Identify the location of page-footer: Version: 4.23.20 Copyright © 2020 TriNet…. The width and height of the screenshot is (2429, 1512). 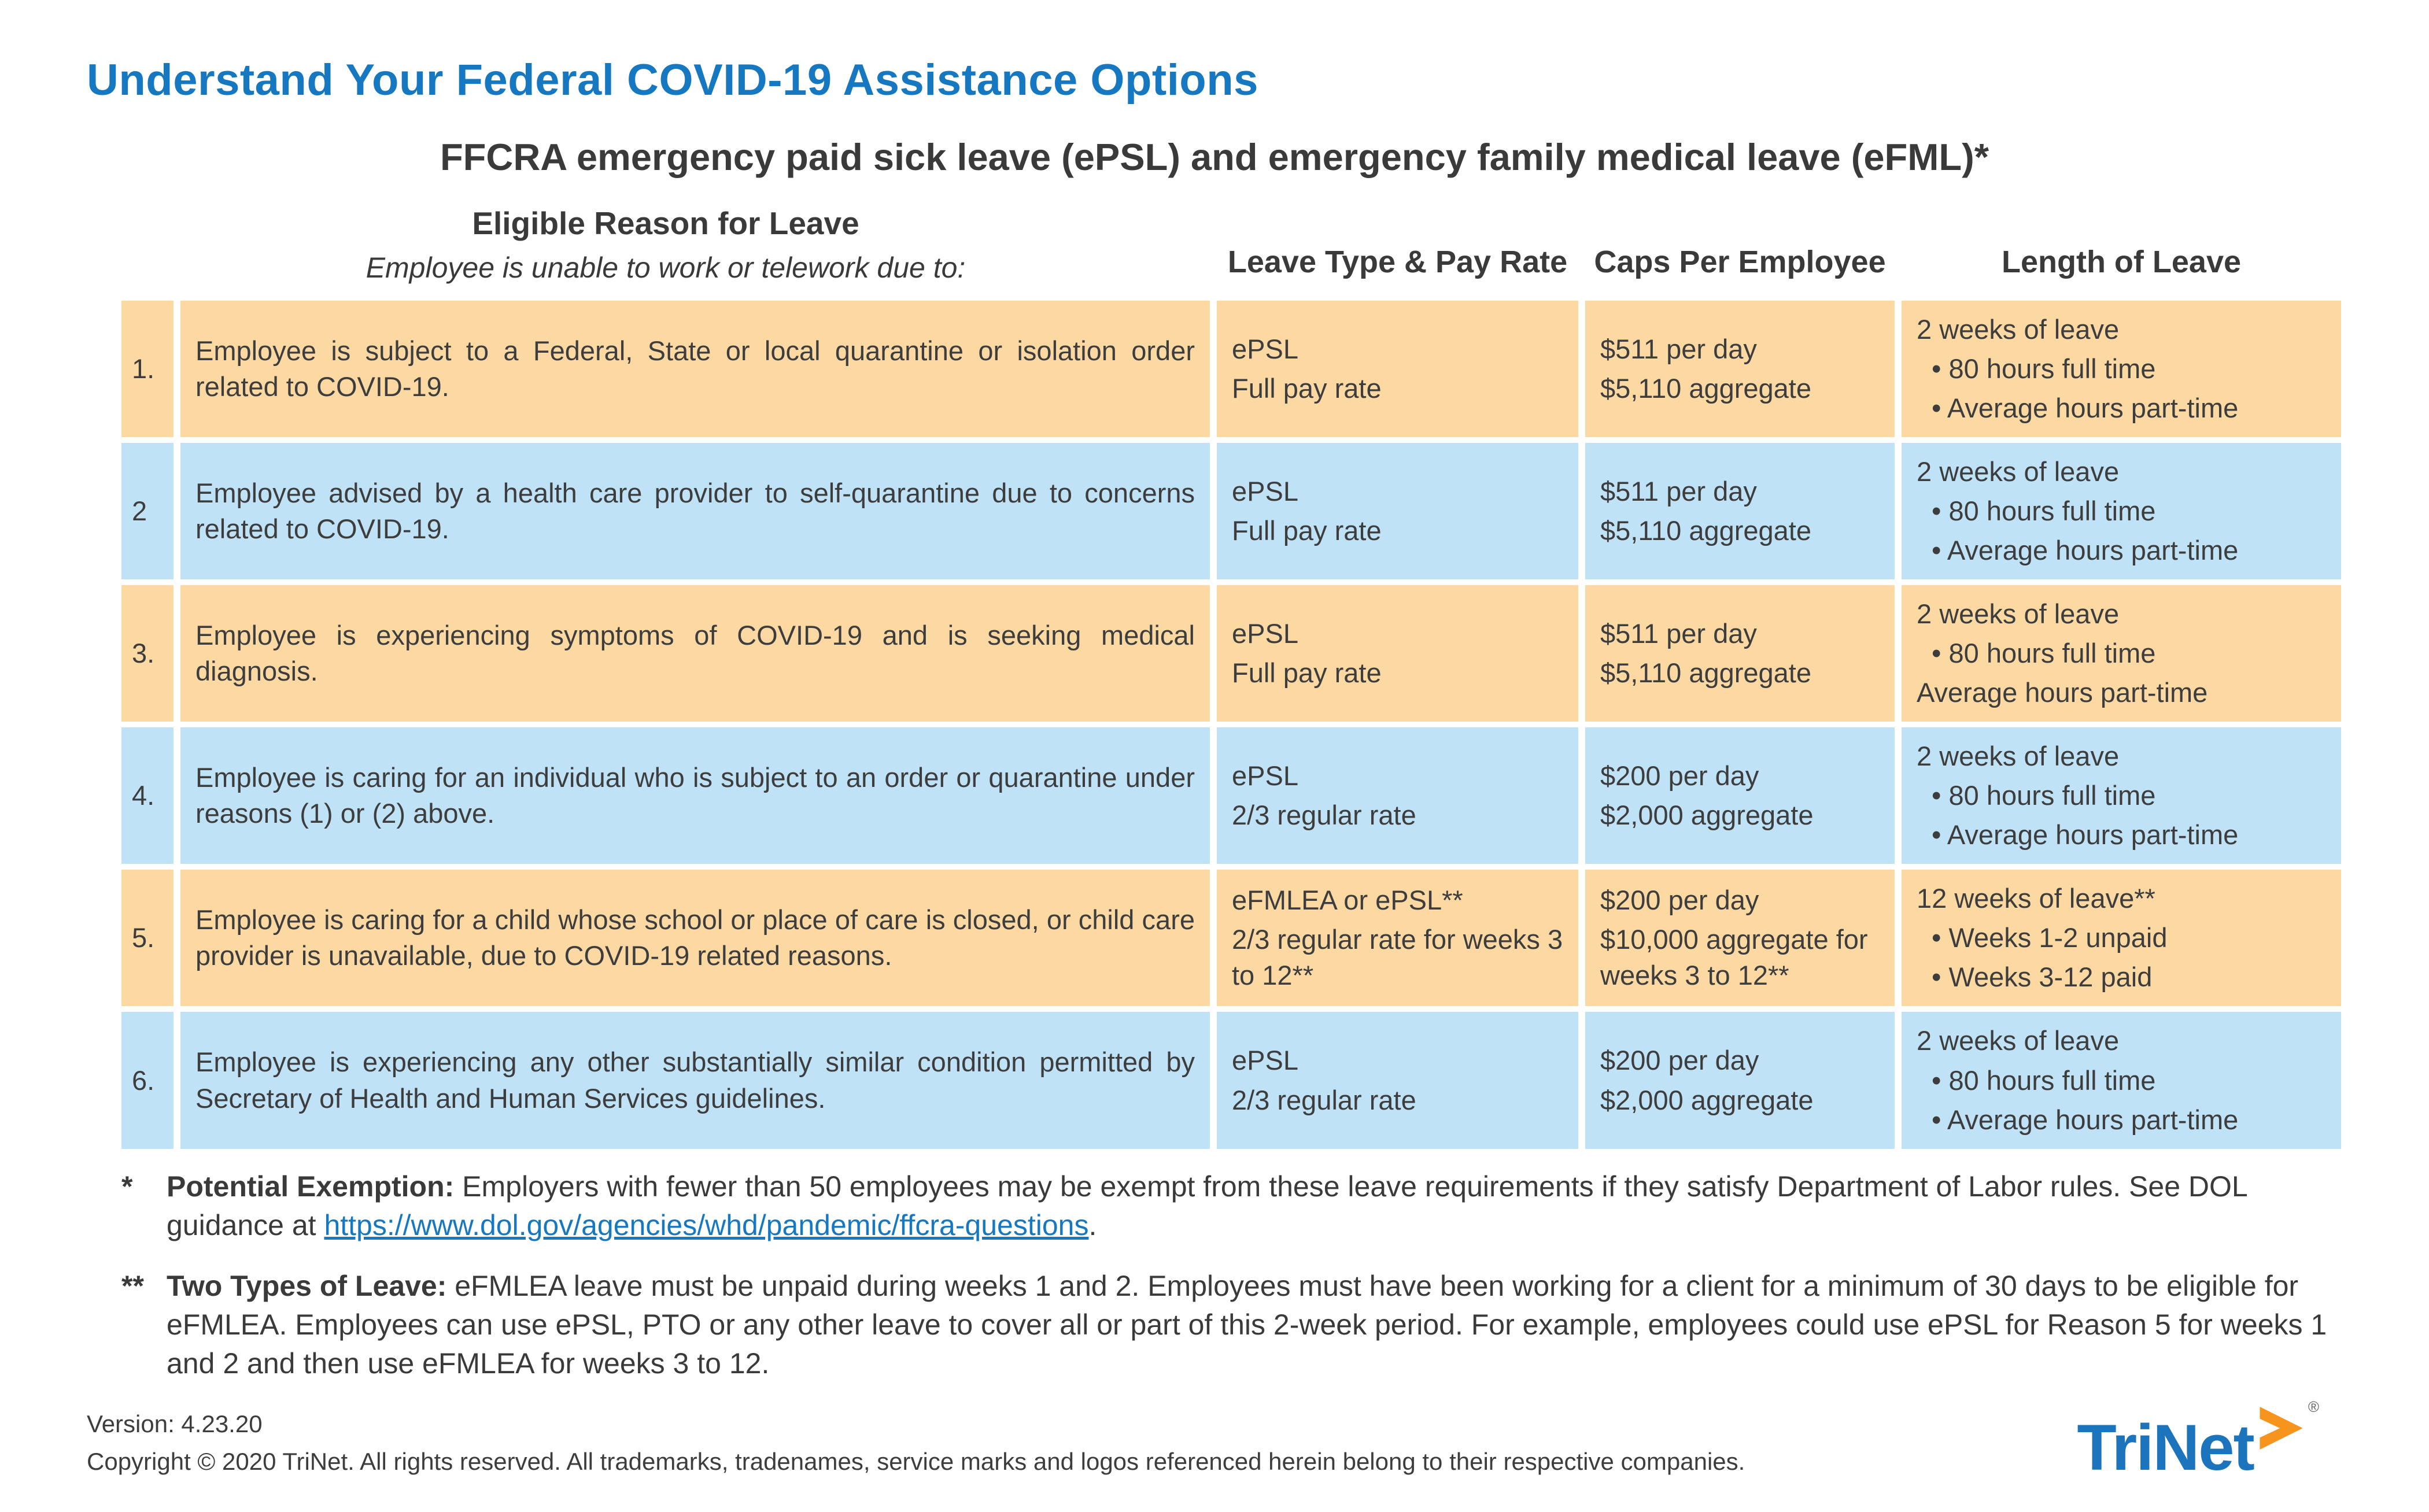
(1214, 1455).